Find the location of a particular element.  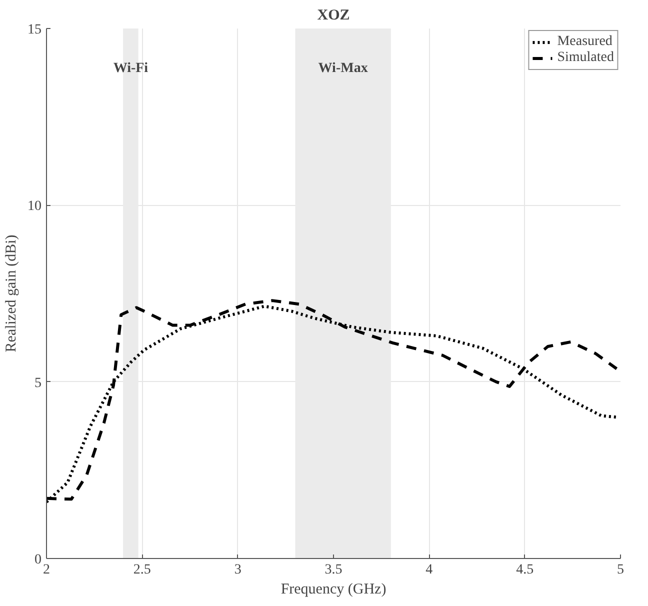

y-tick-label: 5 is located at coordinates (38, 383).